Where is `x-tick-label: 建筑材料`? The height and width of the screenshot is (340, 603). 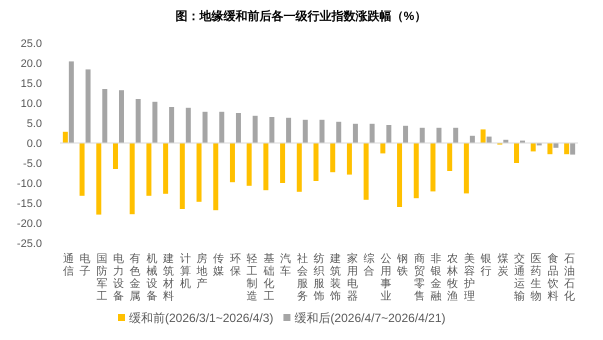 x-tick-label: 建筑材料 is located at coordinates (168, 277).